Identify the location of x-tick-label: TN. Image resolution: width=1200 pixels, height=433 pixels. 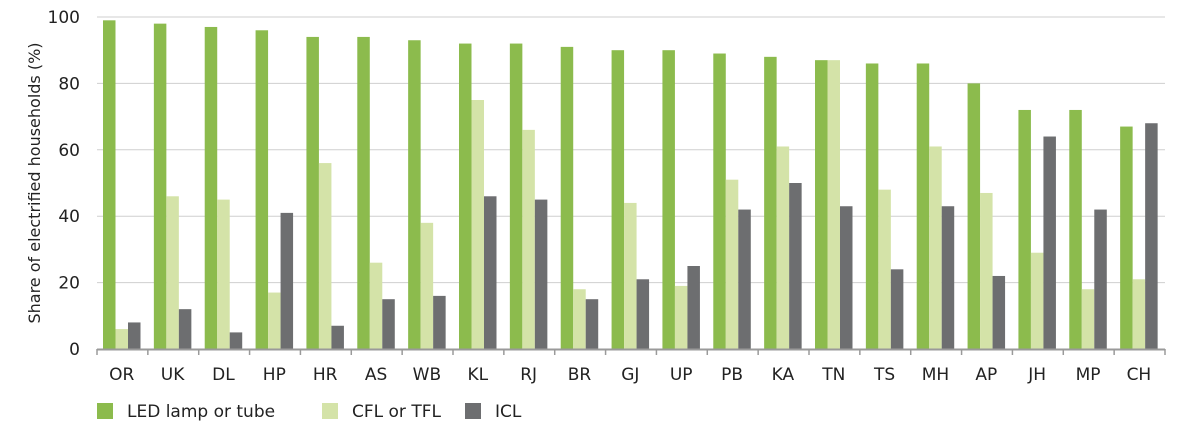
(833, 375).